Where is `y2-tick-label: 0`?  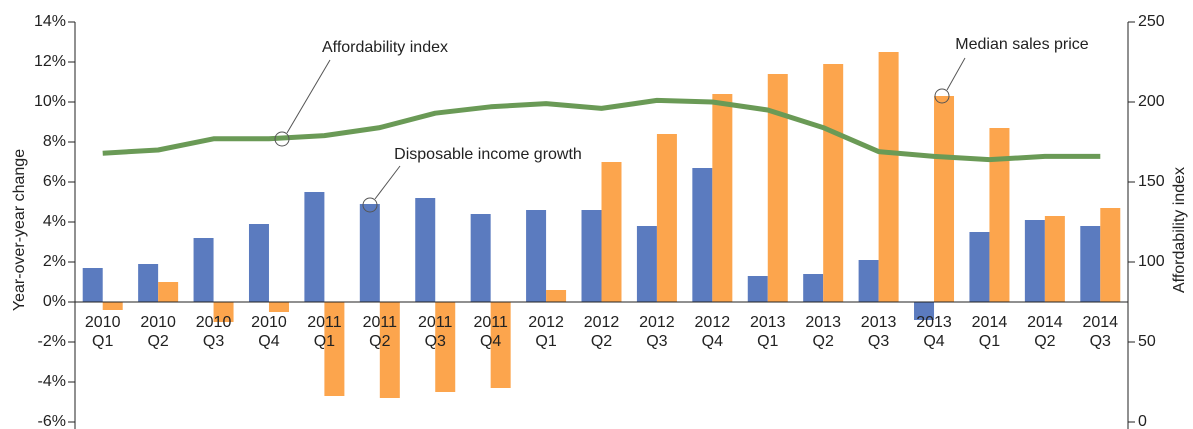 y2-tick-label: 0 is located at coordinates (1142, 421).